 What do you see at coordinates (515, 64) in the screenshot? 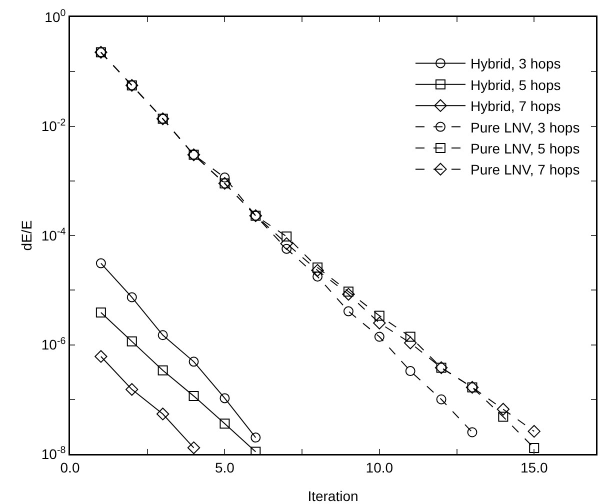
I see `legend-label: Hybrid, 3 hops` at bounding box center [515, 64].